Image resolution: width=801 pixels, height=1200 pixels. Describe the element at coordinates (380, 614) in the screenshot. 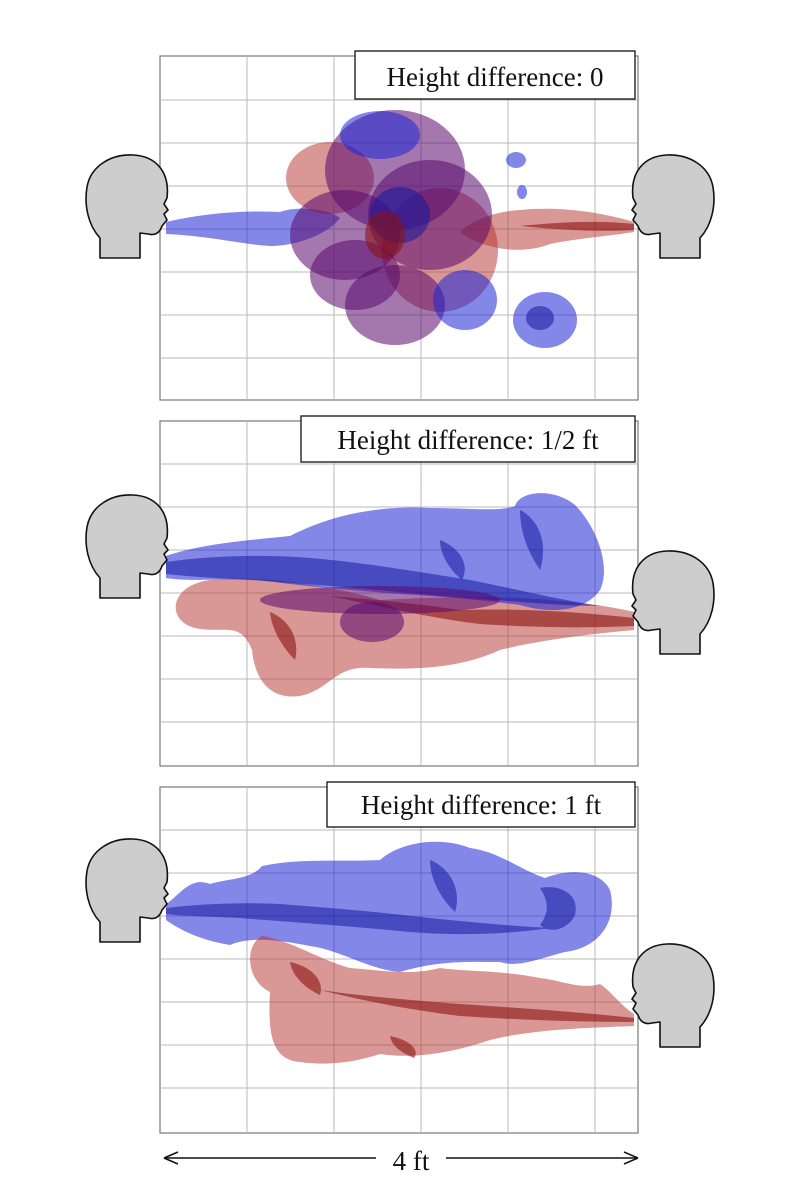

I see `mixed-region` at that location.